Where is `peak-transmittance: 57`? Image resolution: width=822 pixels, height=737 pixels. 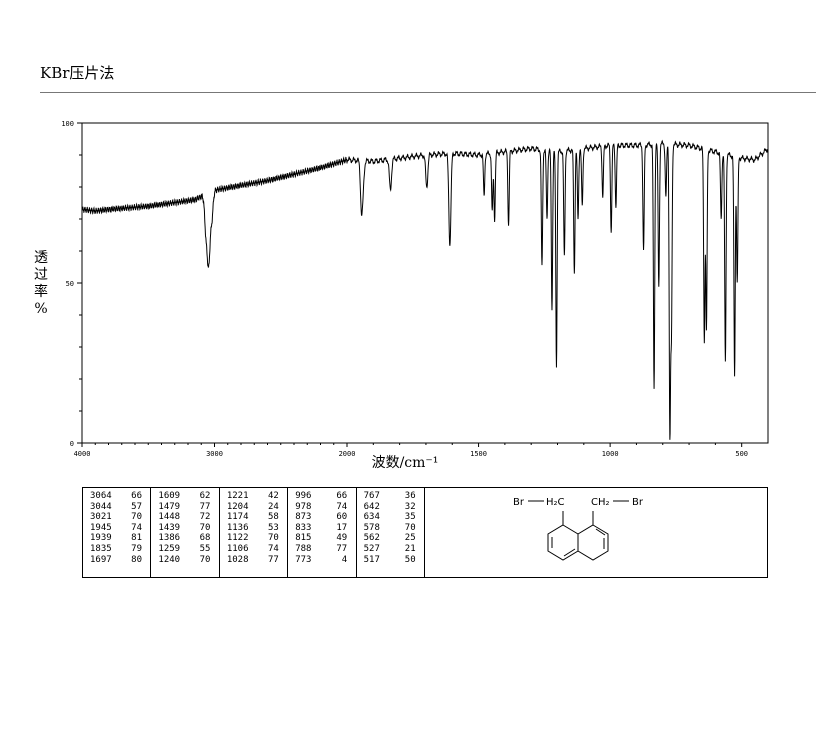 peak-transmittance: 57 is located at coordinates (136, 506).